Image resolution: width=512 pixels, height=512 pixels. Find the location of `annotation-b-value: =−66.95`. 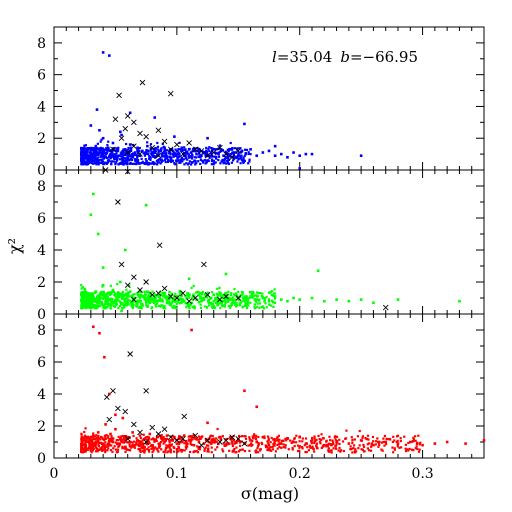

annotation-b-value: =−66.95 is located at coordinates (384, 57).